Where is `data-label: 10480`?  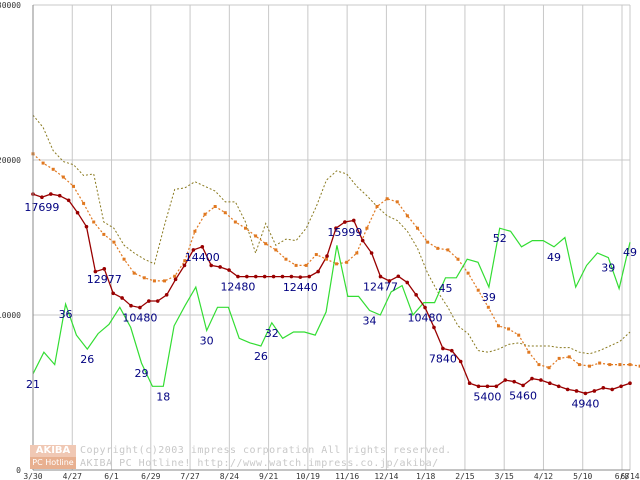 data-label: 10480 is located at coordinates (425, 318).